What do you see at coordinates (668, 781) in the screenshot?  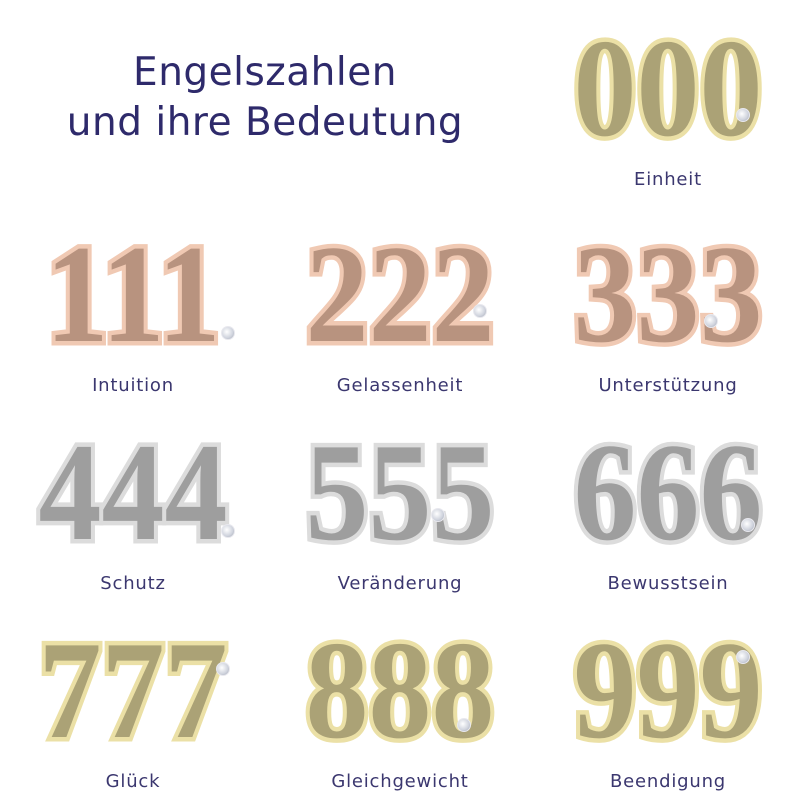 I see `meaning-label: Beendigung` at bounding box center [668, 781].